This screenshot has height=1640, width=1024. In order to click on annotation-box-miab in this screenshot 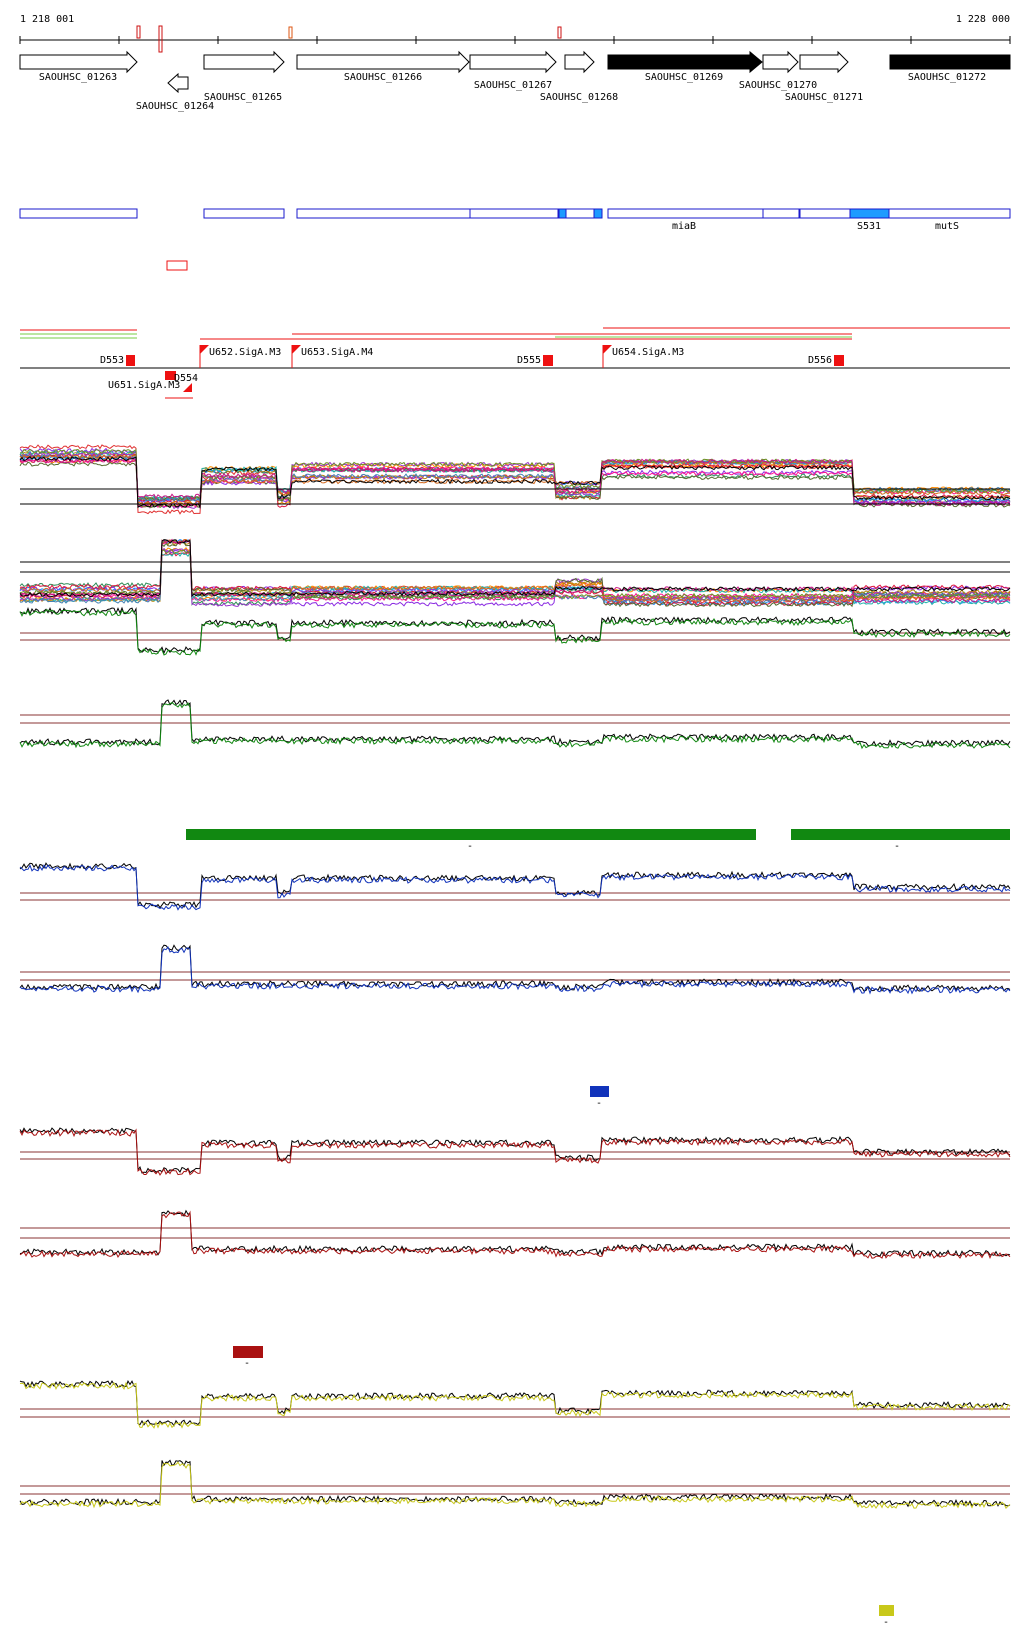, I will do `click(685, 213)`.